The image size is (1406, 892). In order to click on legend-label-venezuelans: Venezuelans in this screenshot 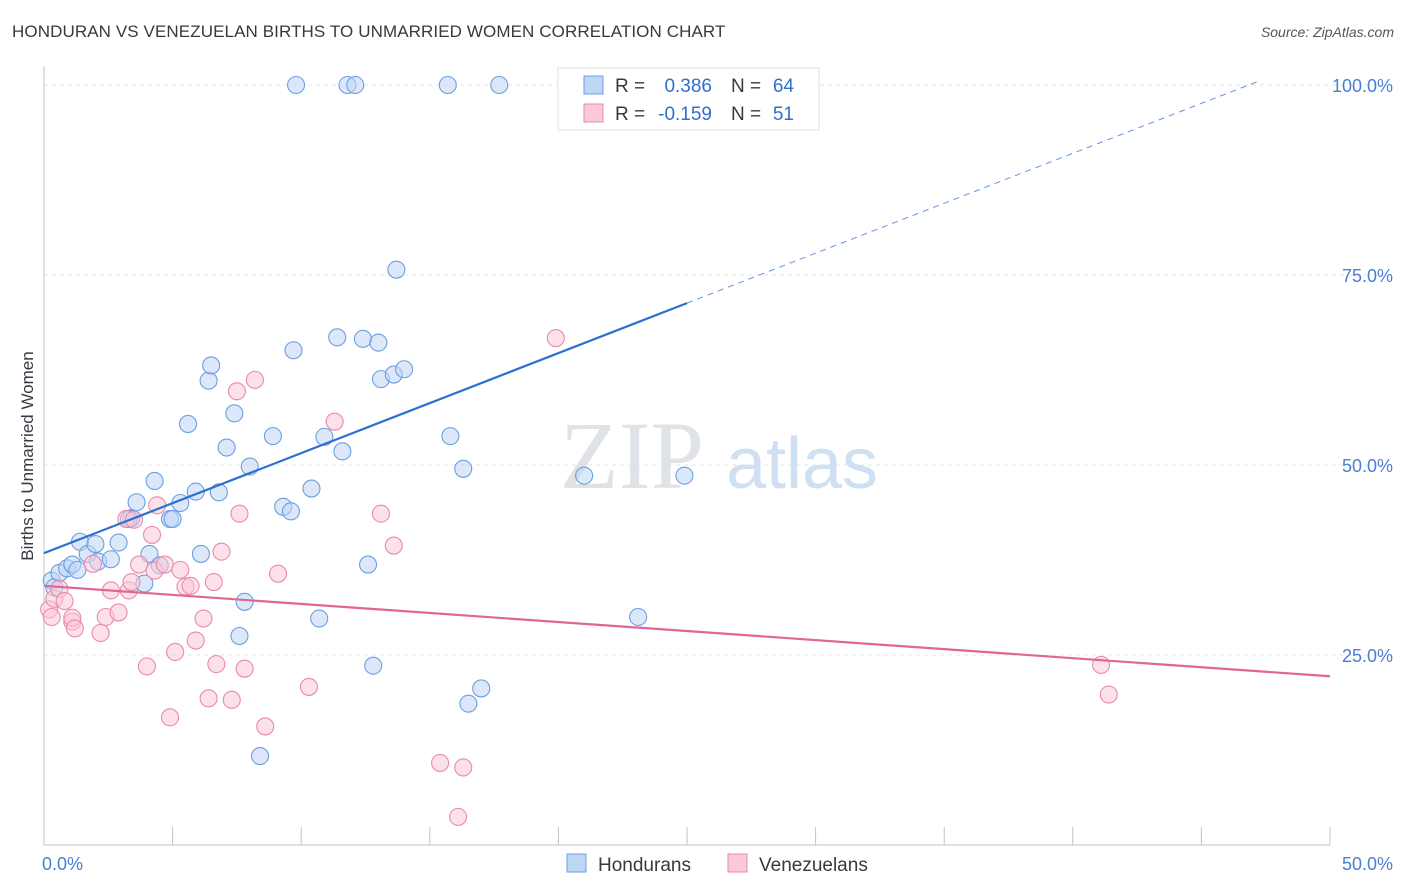, I will do `click(813, 865)`.